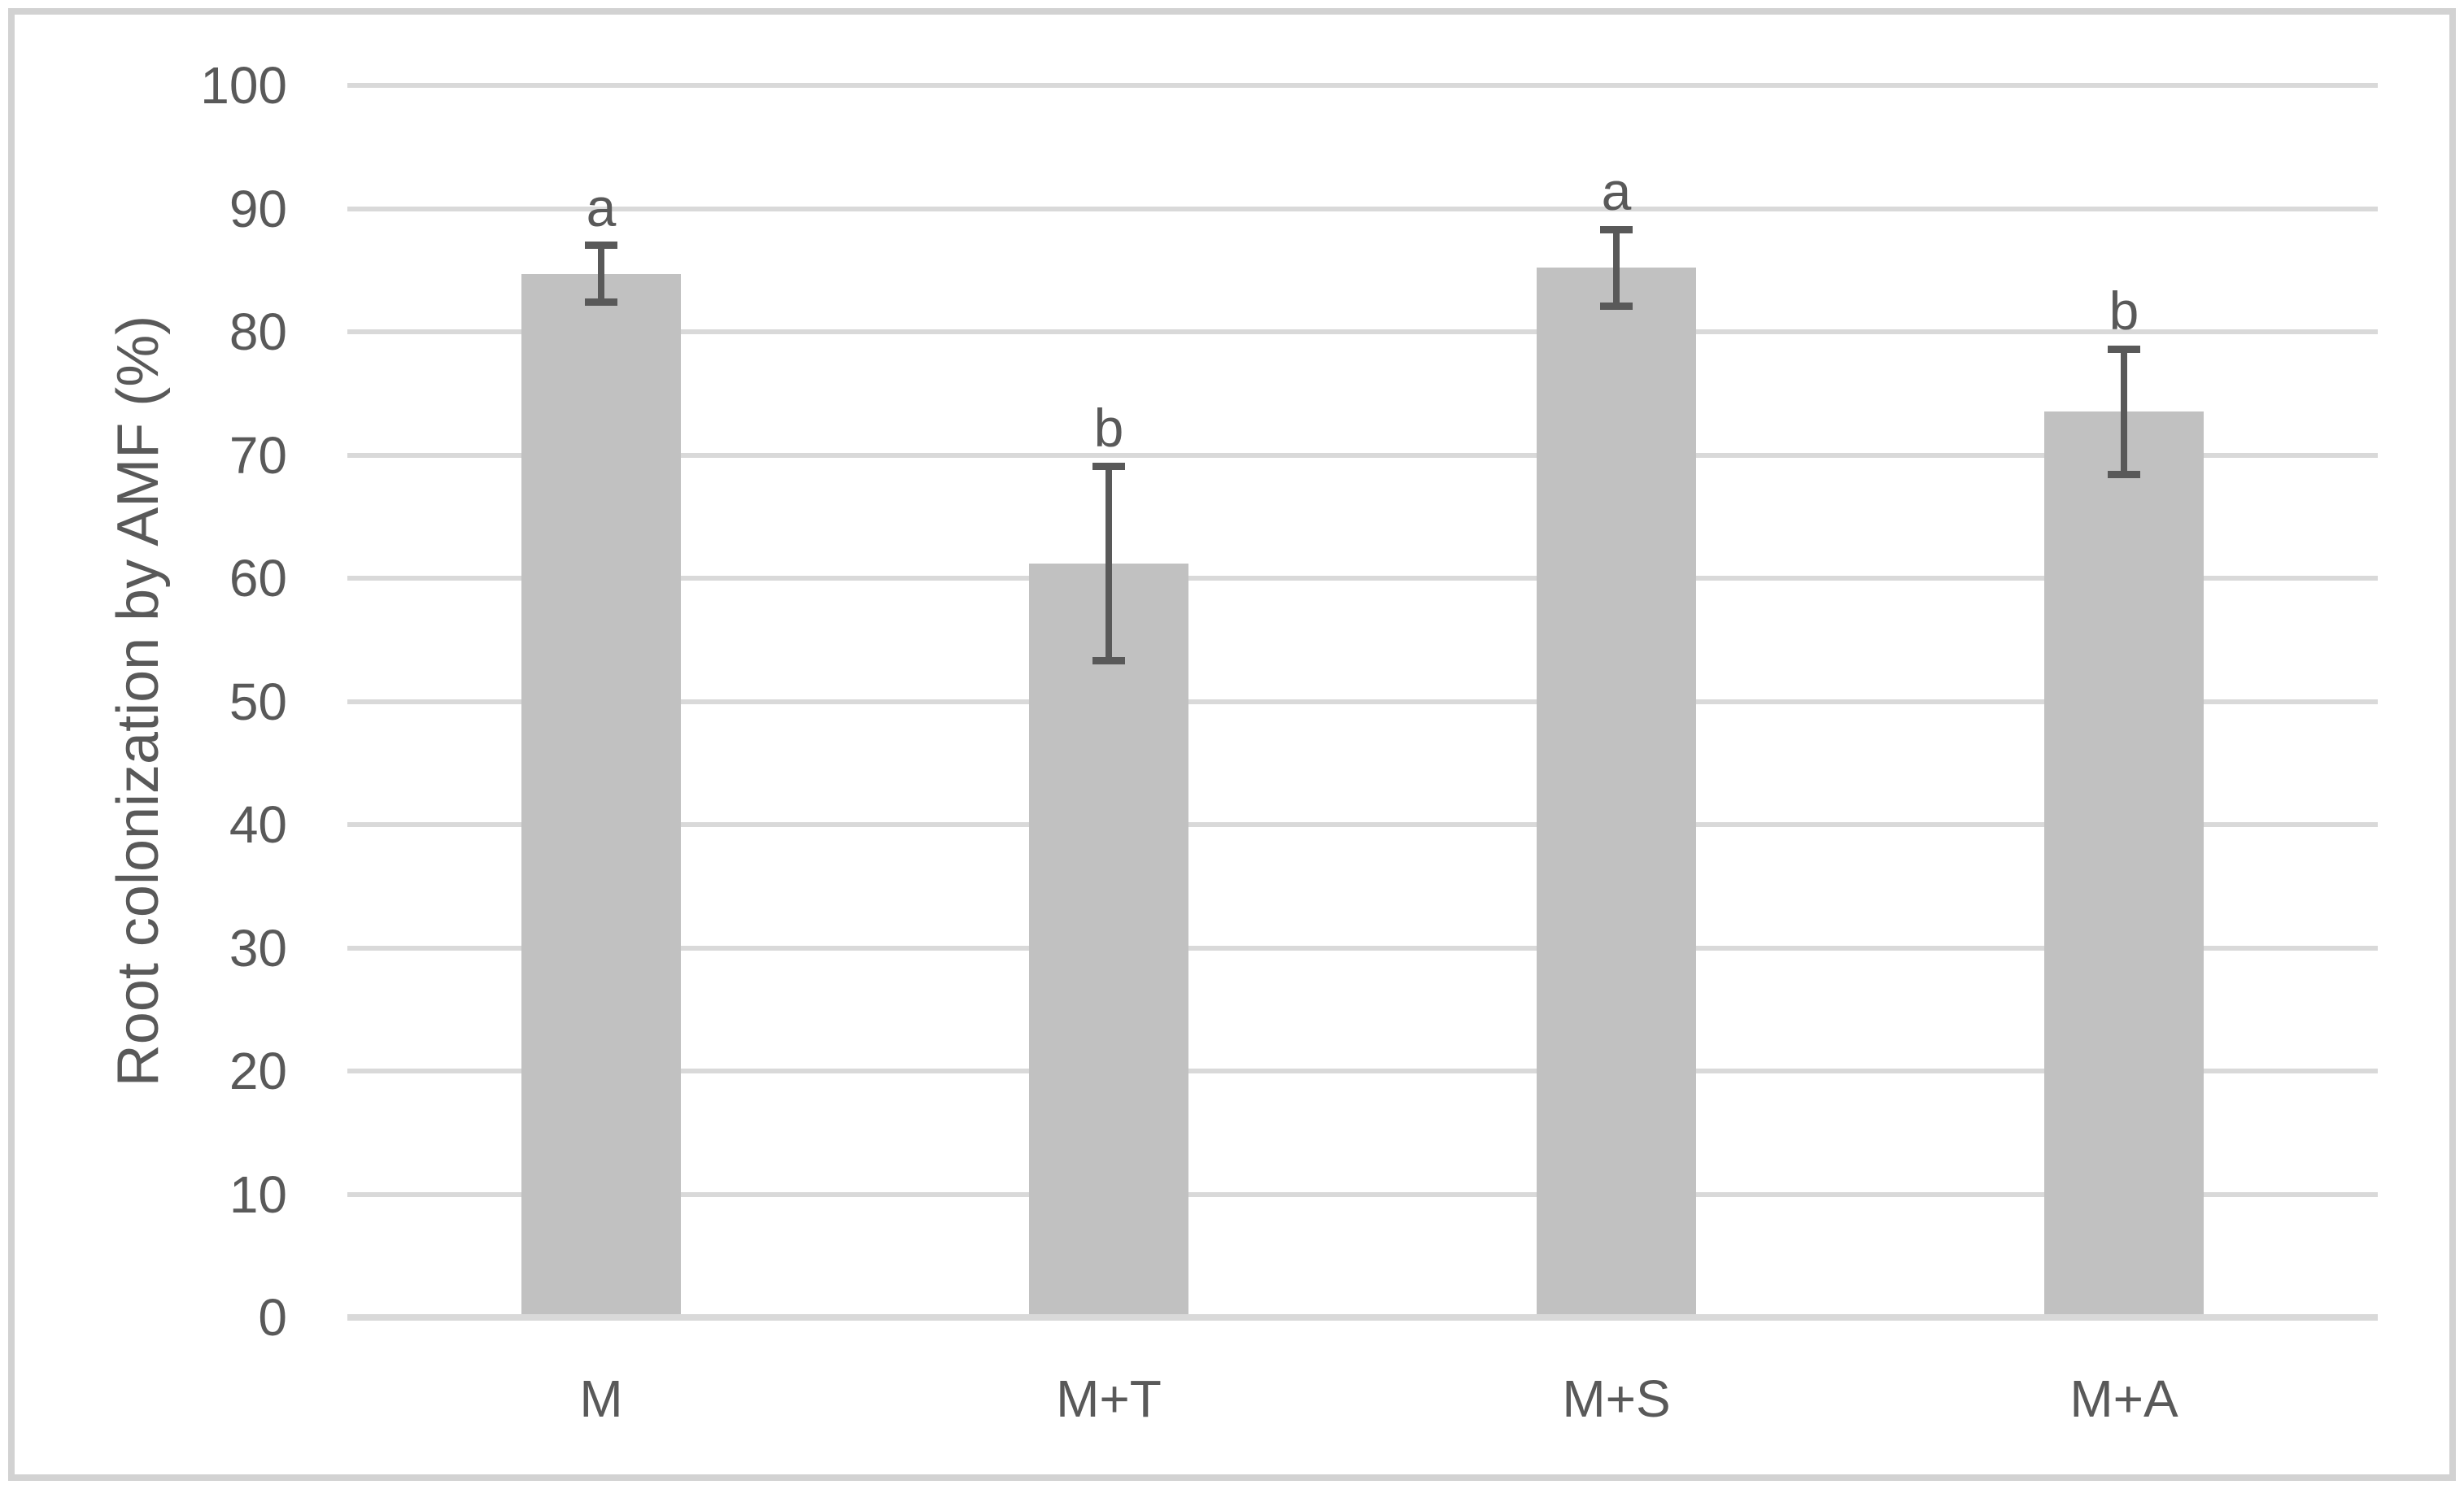 This screenshot has width=2464, height=1489. I want to click on error-cap-bottom-M+T, so click(1108, 661).